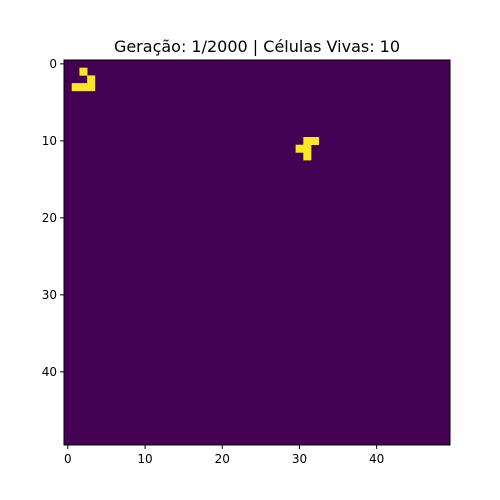 The height and width of the screenshot is (500, 500). I want to click on y-tick-label: 20, so click(49, 218).